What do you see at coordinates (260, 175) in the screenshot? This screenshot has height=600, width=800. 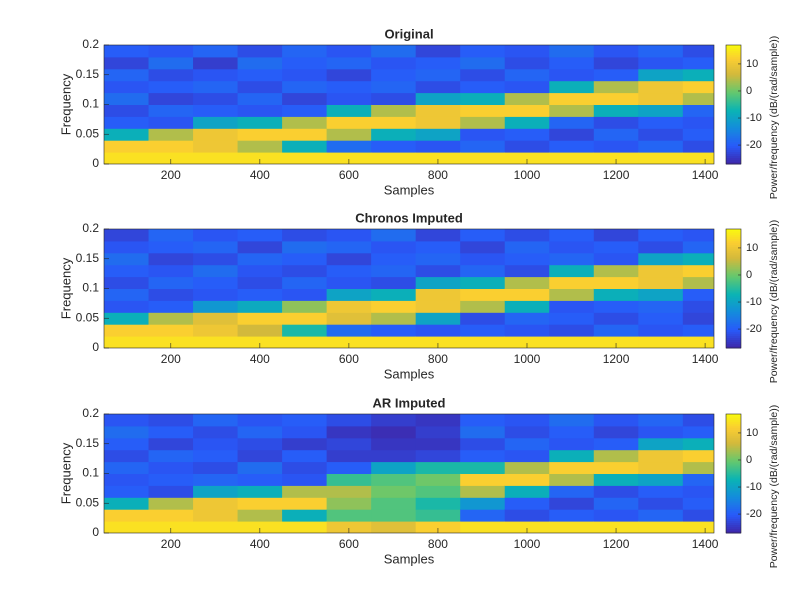 I see `x-tick-label: 400` at bounding box center [260, 175].